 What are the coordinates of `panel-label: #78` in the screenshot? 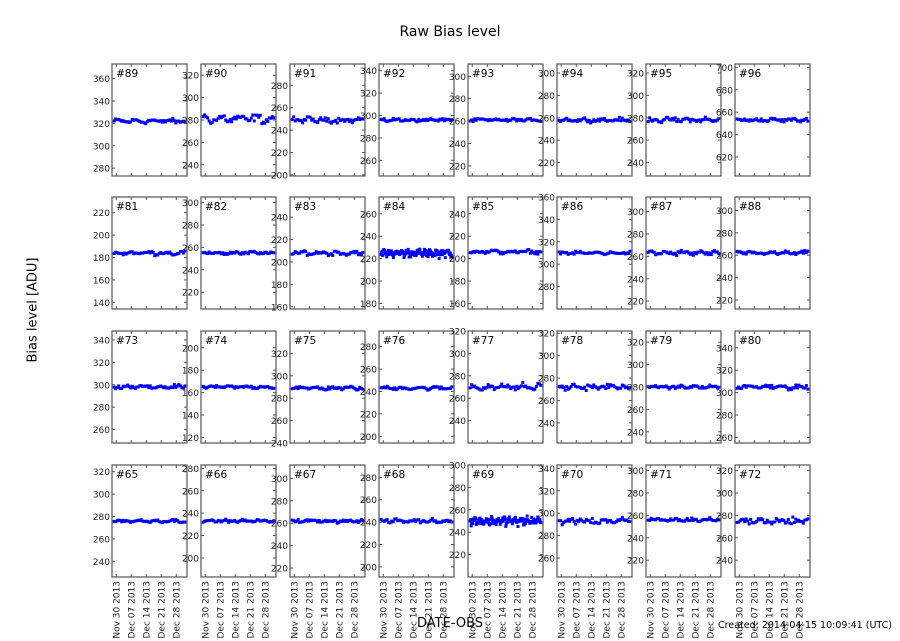 It's located at (572, 341).